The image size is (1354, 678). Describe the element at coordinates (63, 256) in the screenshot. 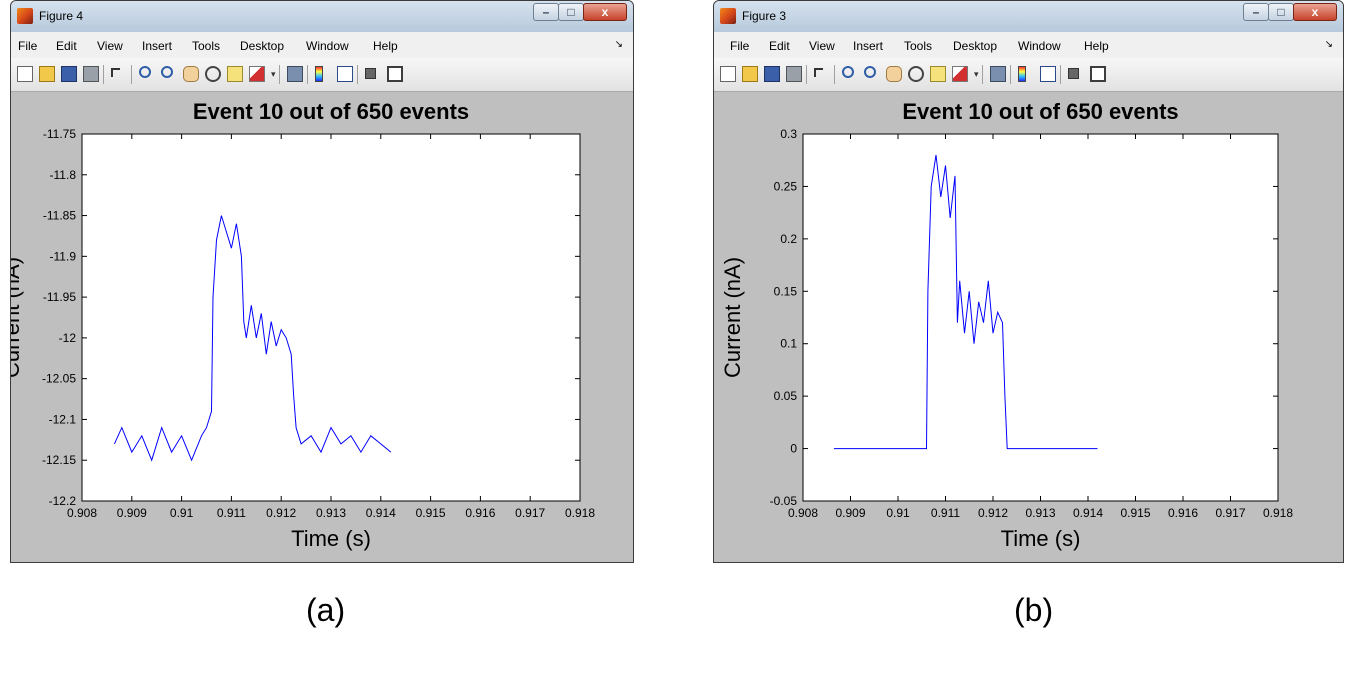

I see `y-tick-label: -11.9` at that location.